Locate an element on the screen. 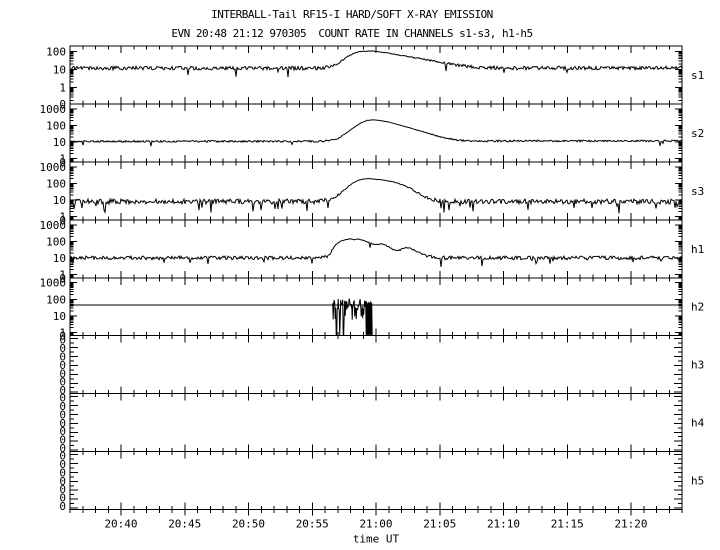  trace-s1 is located at coordinates (376, 64).